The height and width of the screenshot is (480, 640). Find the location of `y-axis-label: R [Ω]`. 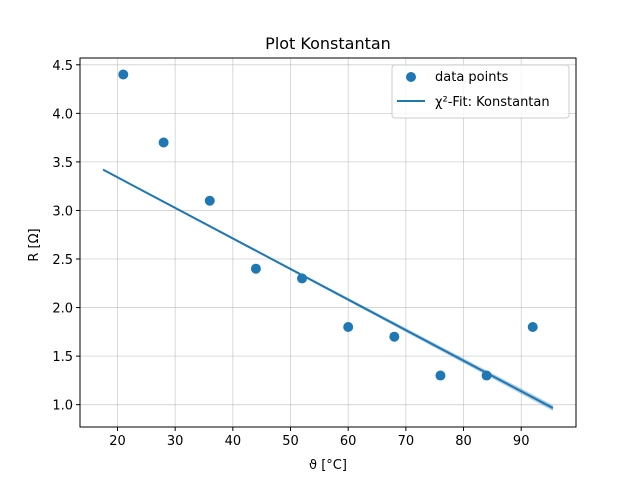

y-axis-label: R [Ω] is located at coordinates (34, 244).